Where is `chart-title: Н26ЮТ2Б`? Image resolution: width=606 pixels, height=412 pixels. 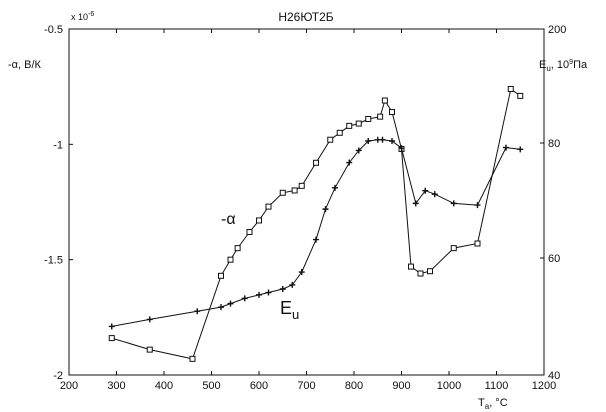 chart-title: Н26ЮТ2Б is located at coordinates (305, 17).